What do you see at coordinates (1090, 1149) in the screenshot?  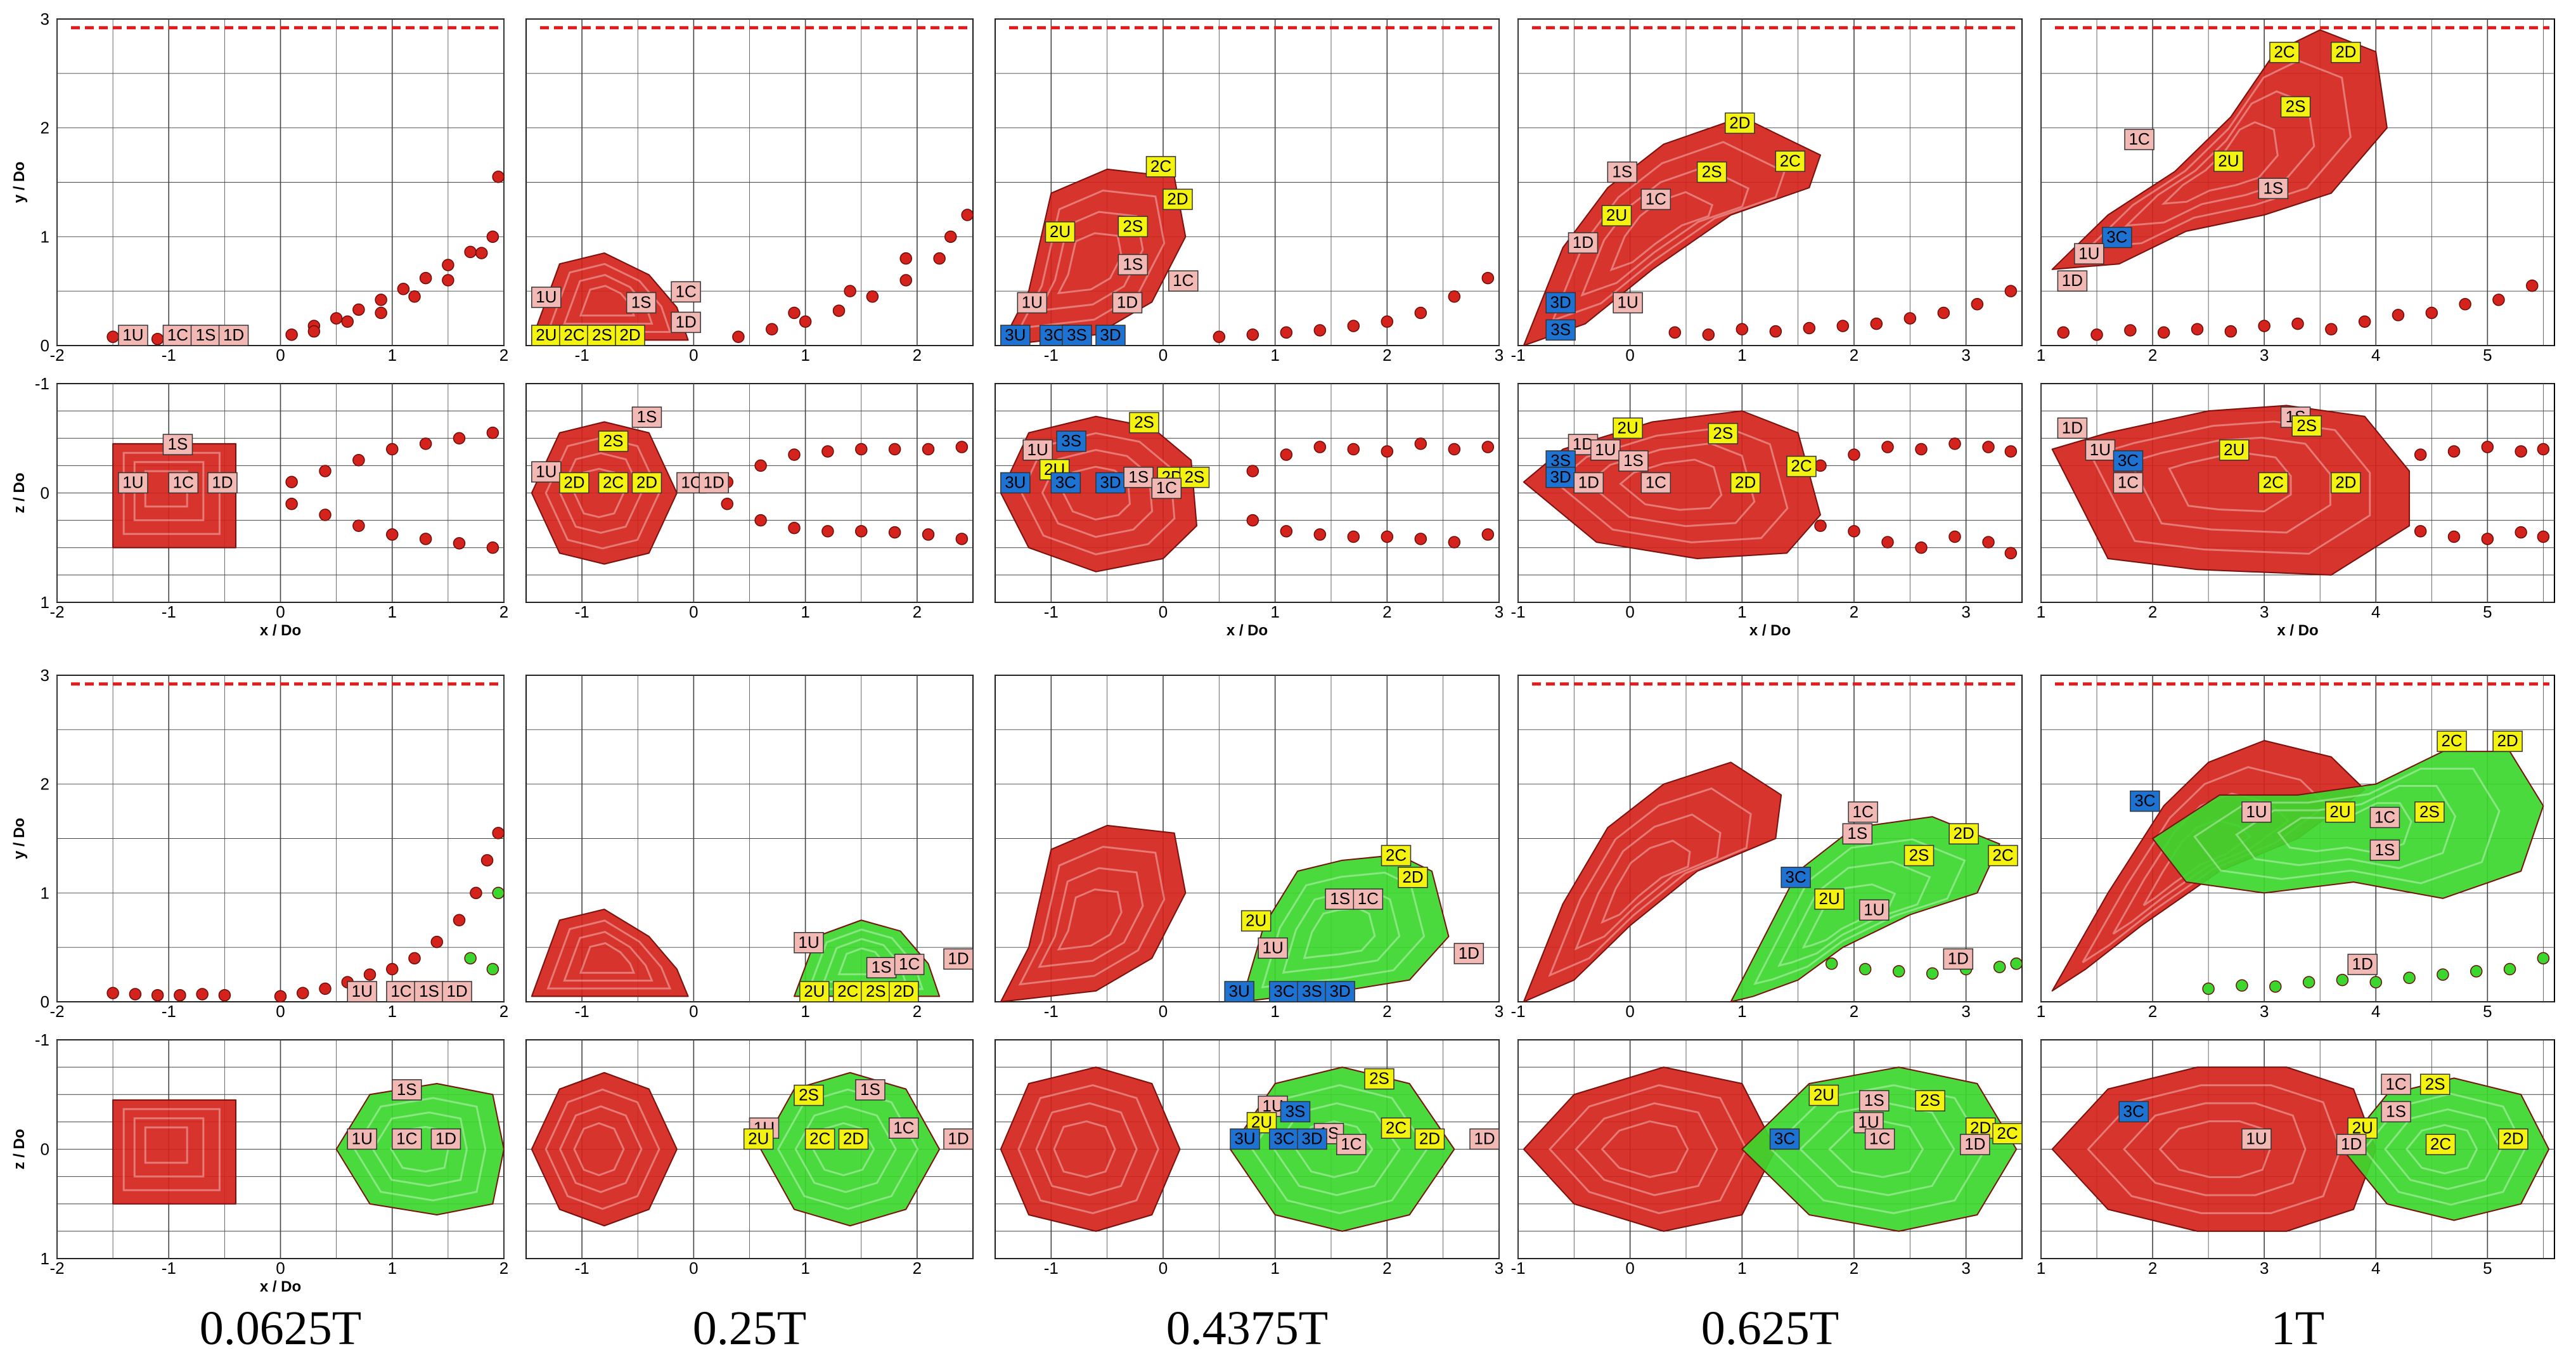 I see `vortex-ring-mark` at bounding box center [1090, 1149].